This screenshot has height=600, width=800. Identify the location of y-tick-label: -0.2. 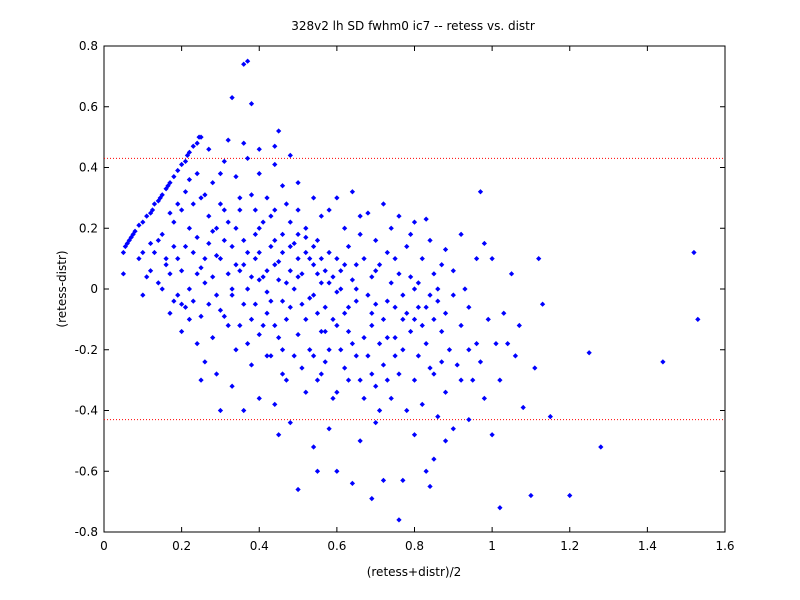
(86, 350).